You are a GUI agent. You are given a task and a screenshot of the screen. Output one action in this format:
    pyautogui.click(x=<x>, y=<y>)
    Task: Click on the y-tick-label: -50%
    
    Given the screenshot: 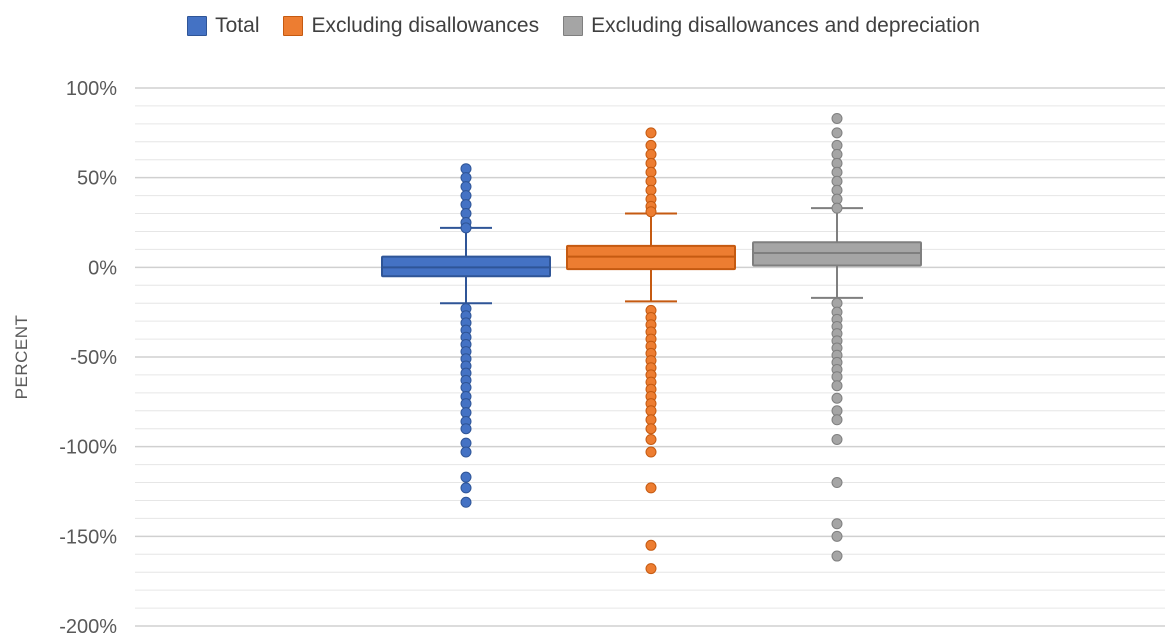 What is the action you would take?
    pyautogui.click(x=93, y=358)
    